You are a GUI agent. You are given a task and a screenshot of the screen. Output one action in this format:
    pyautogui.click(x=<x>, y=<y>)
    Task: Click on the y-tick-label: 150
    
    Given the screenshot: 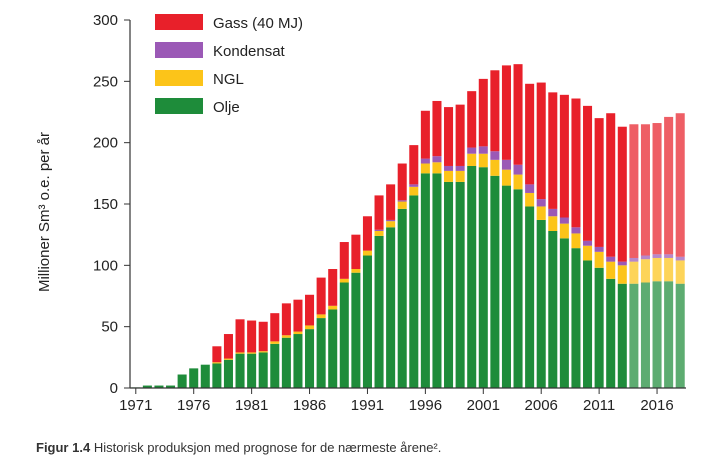 What is the action you would take?
    pyautogui.click(x=105, y=204)
    